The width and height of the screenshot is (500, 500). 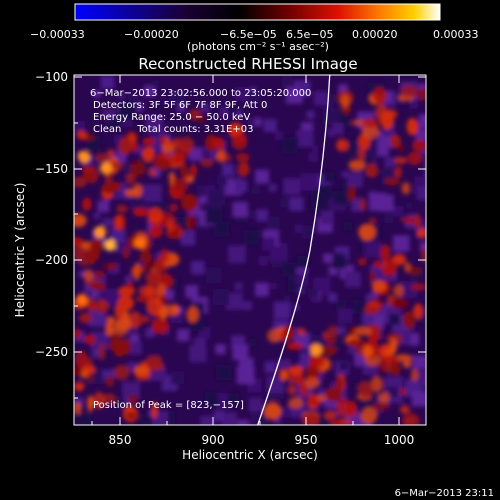 What do you see at coordinates (456, 34) in the screenshot?
I see `colorbar-tick: 0.00033` at bounding box center [456, 34].